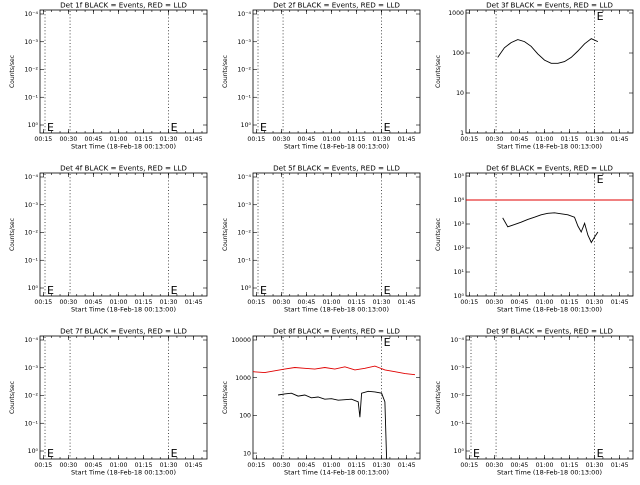 The image size is (640, 485). What do you see at coordinates (462, 133) in the screenshot?
I see `y-tick-label: 1` at bounding box center [462, 133].